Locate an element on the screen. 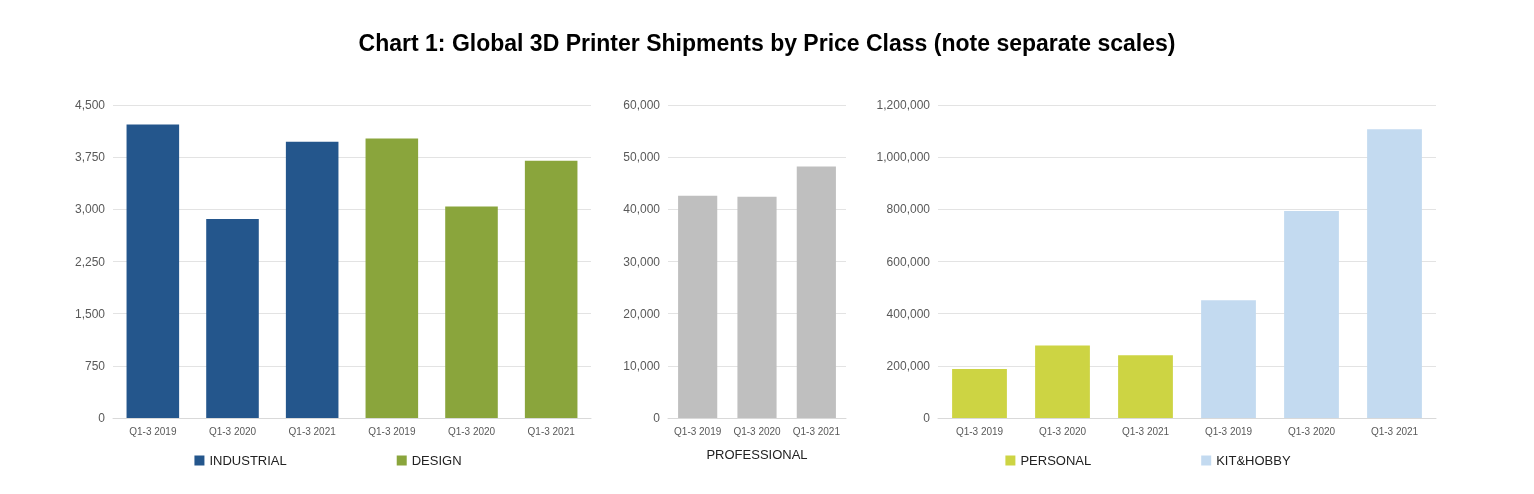  y-tick-label: 200,000 is located at coordinates (908, 365).